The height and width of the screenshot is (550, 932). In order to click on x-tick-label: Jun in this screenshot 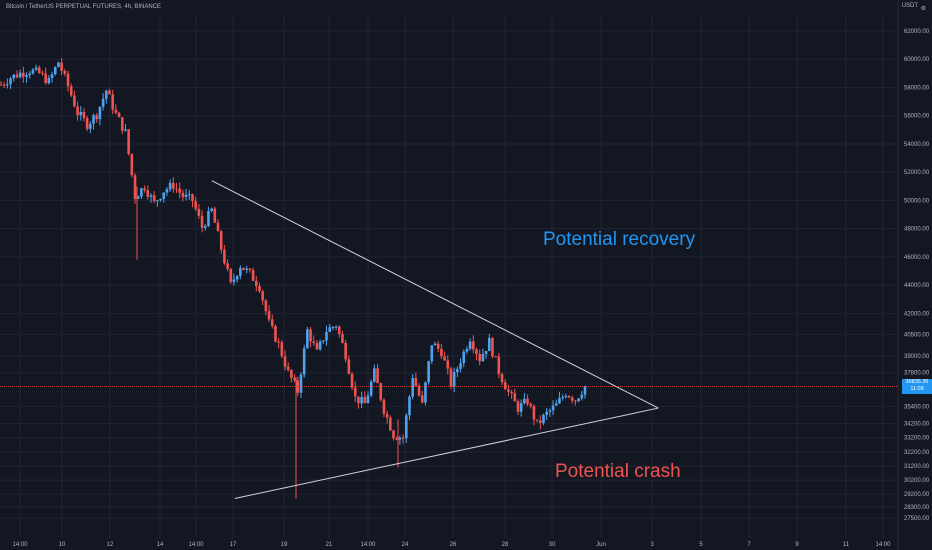, I will do `click(601, 545)`.